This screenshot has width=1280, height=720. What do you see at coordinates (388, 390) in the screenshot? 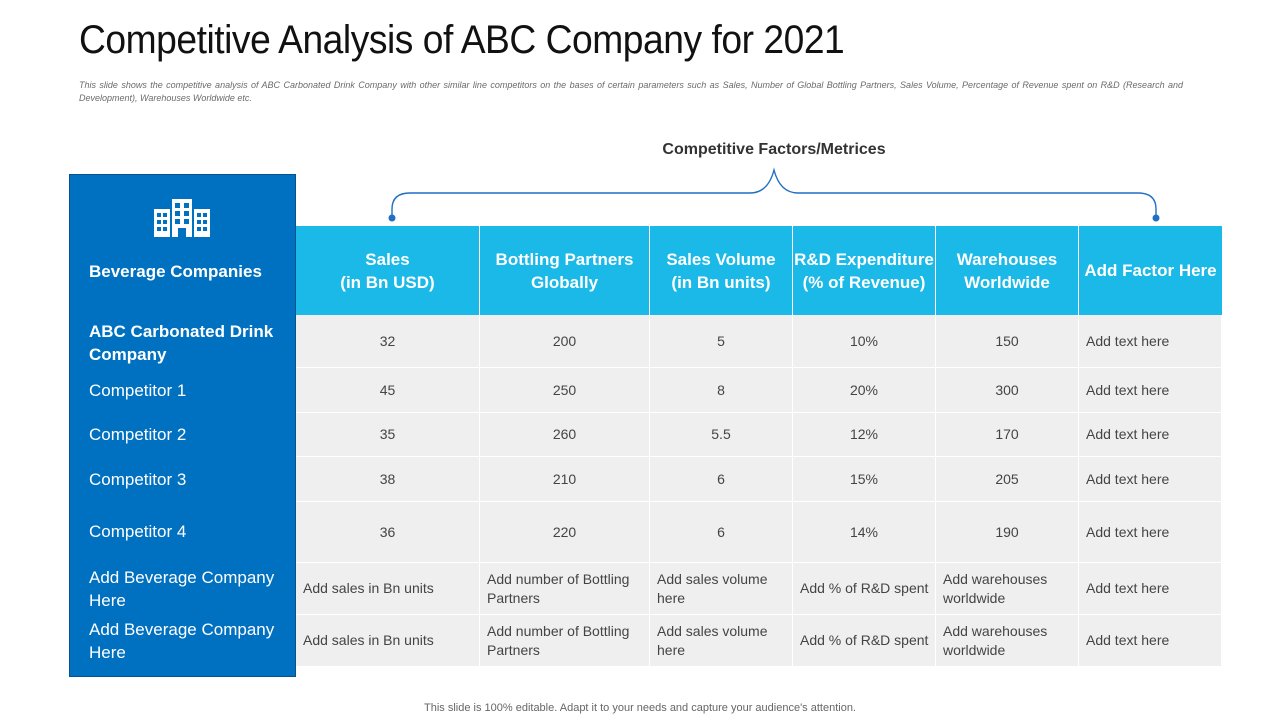
I see `table-cell: 45` at bounding box center [388, 390].